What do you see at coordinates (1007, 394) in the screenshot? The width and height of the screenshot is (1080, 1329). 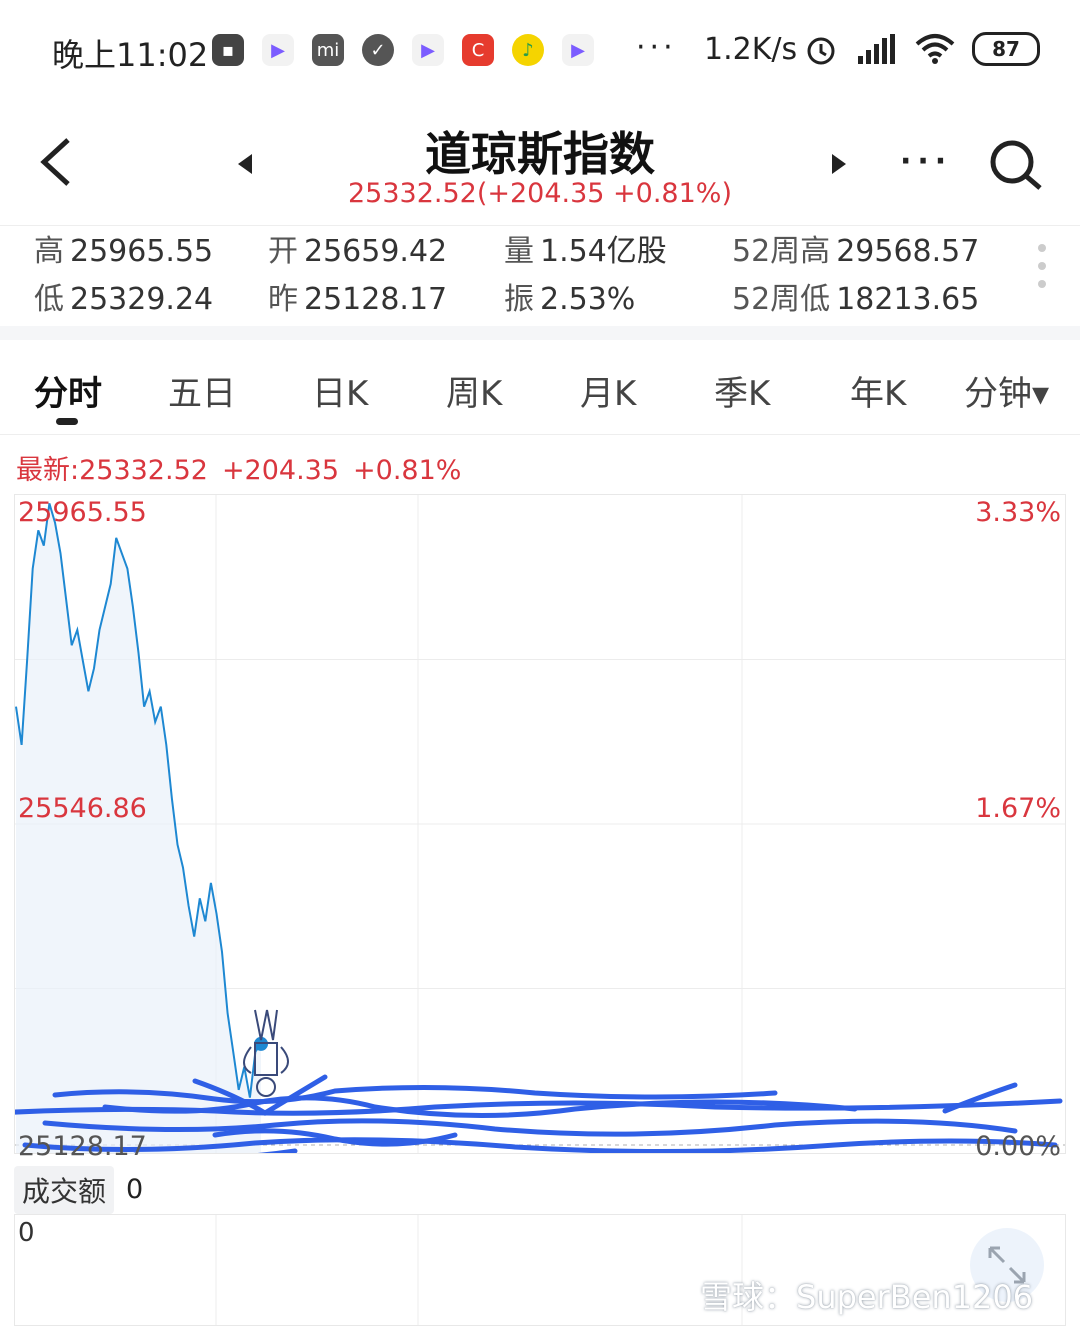 I see `tab-minute-dropdown: 分钟▾` at bounding box center [1007, 394].